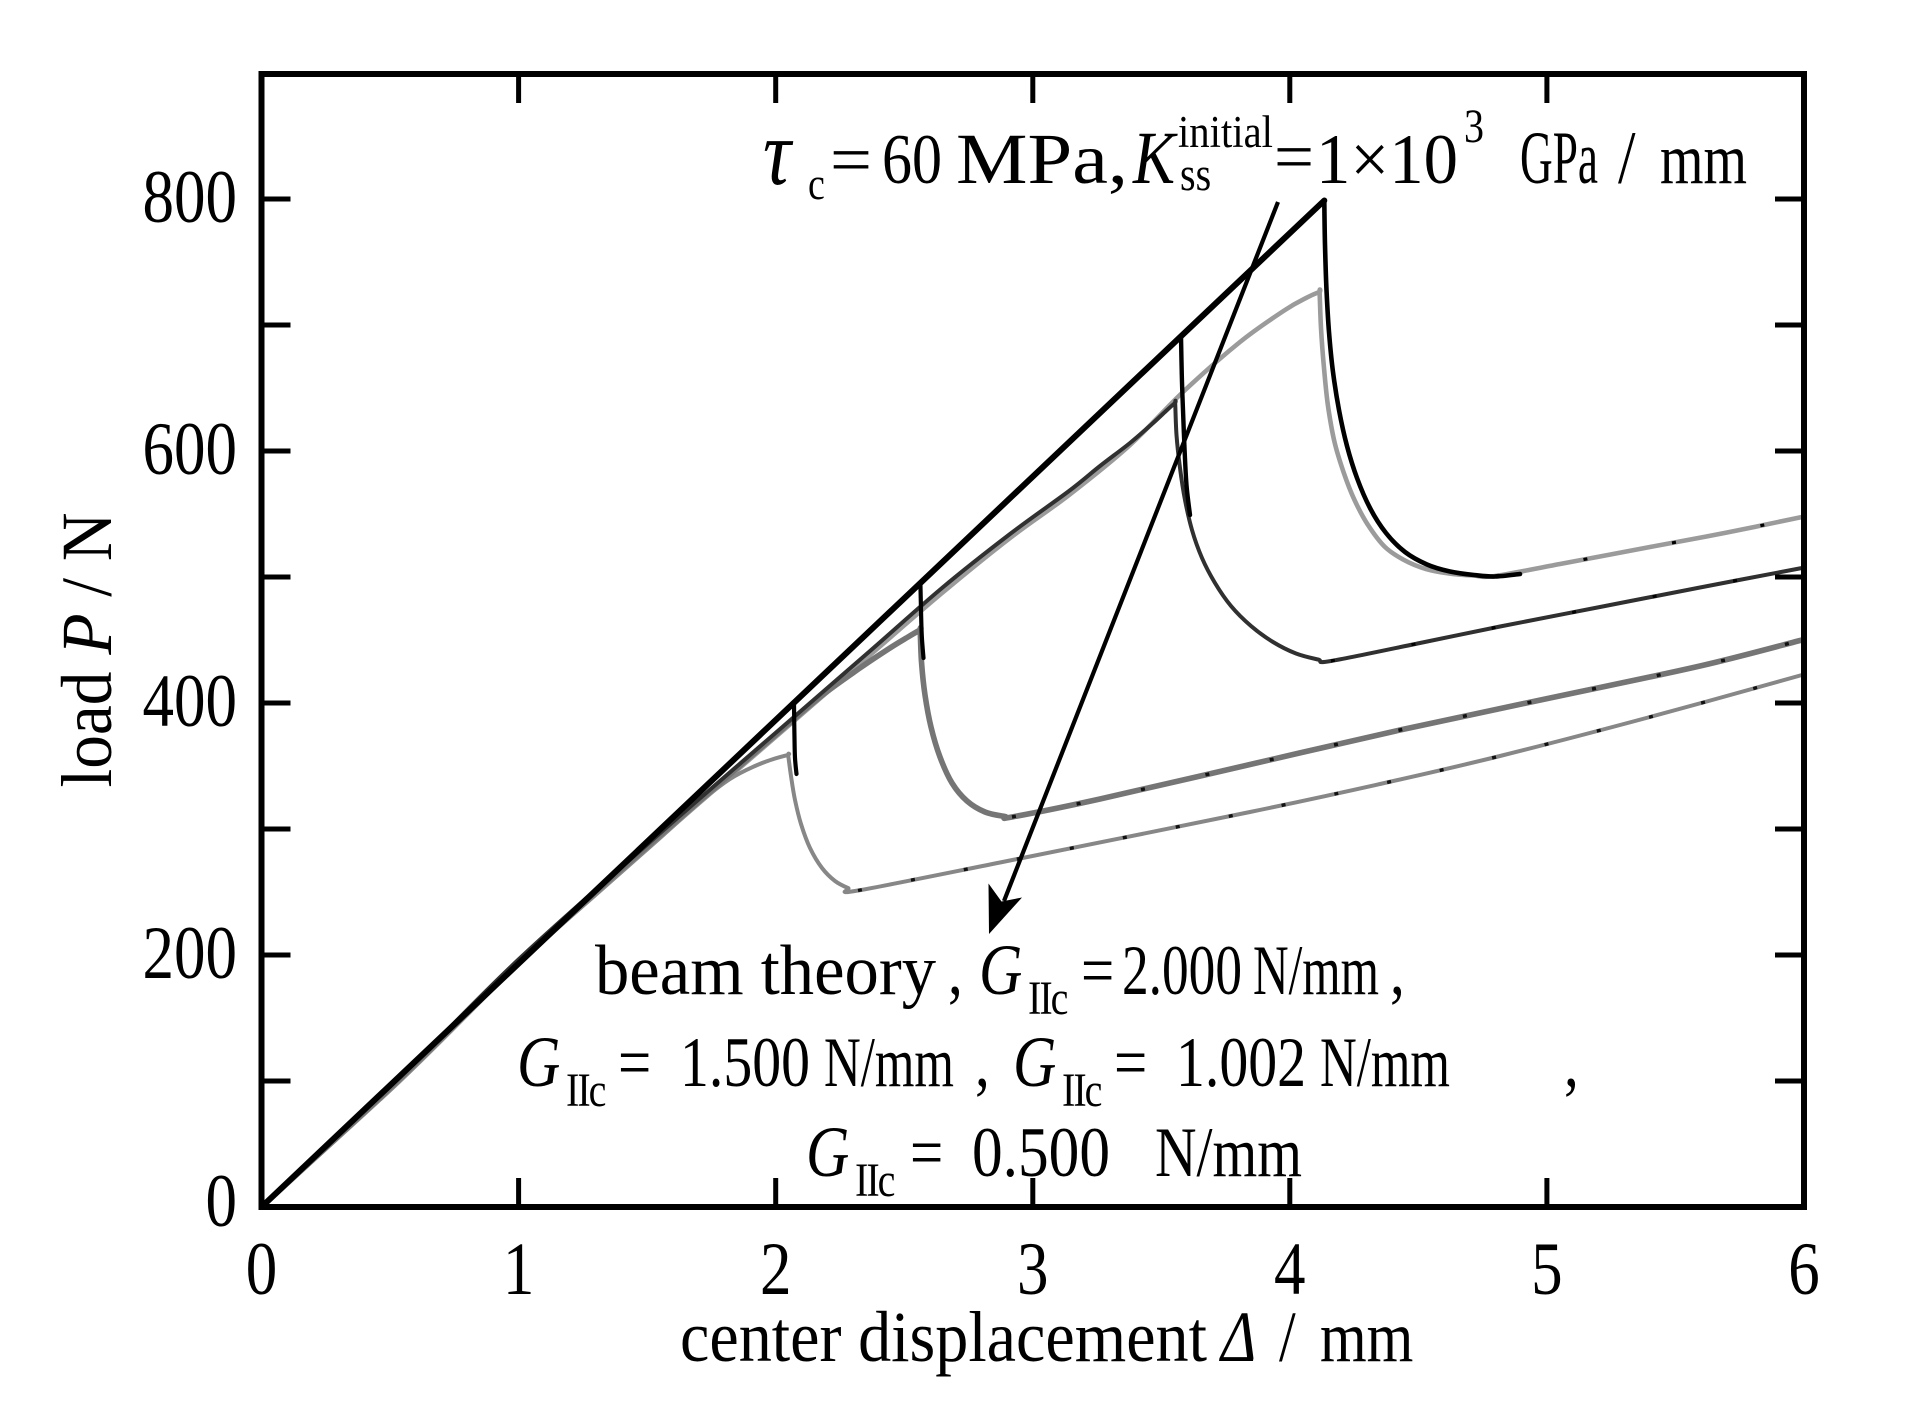 The height and width of the screenshot is (1407, 1905). I want to click on svg-text: 0.500, so click(1041, 1153).